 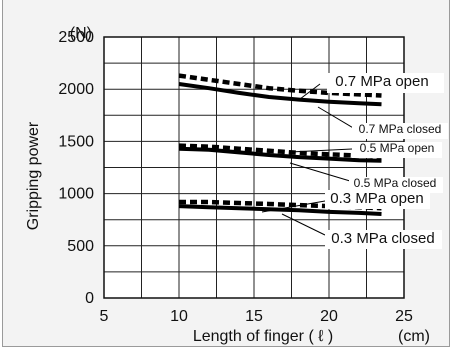 What do you see at coordinates (76, 141) in the screenshot?
I see `y-tick-label: 1500` at bounding box center [76, 141].